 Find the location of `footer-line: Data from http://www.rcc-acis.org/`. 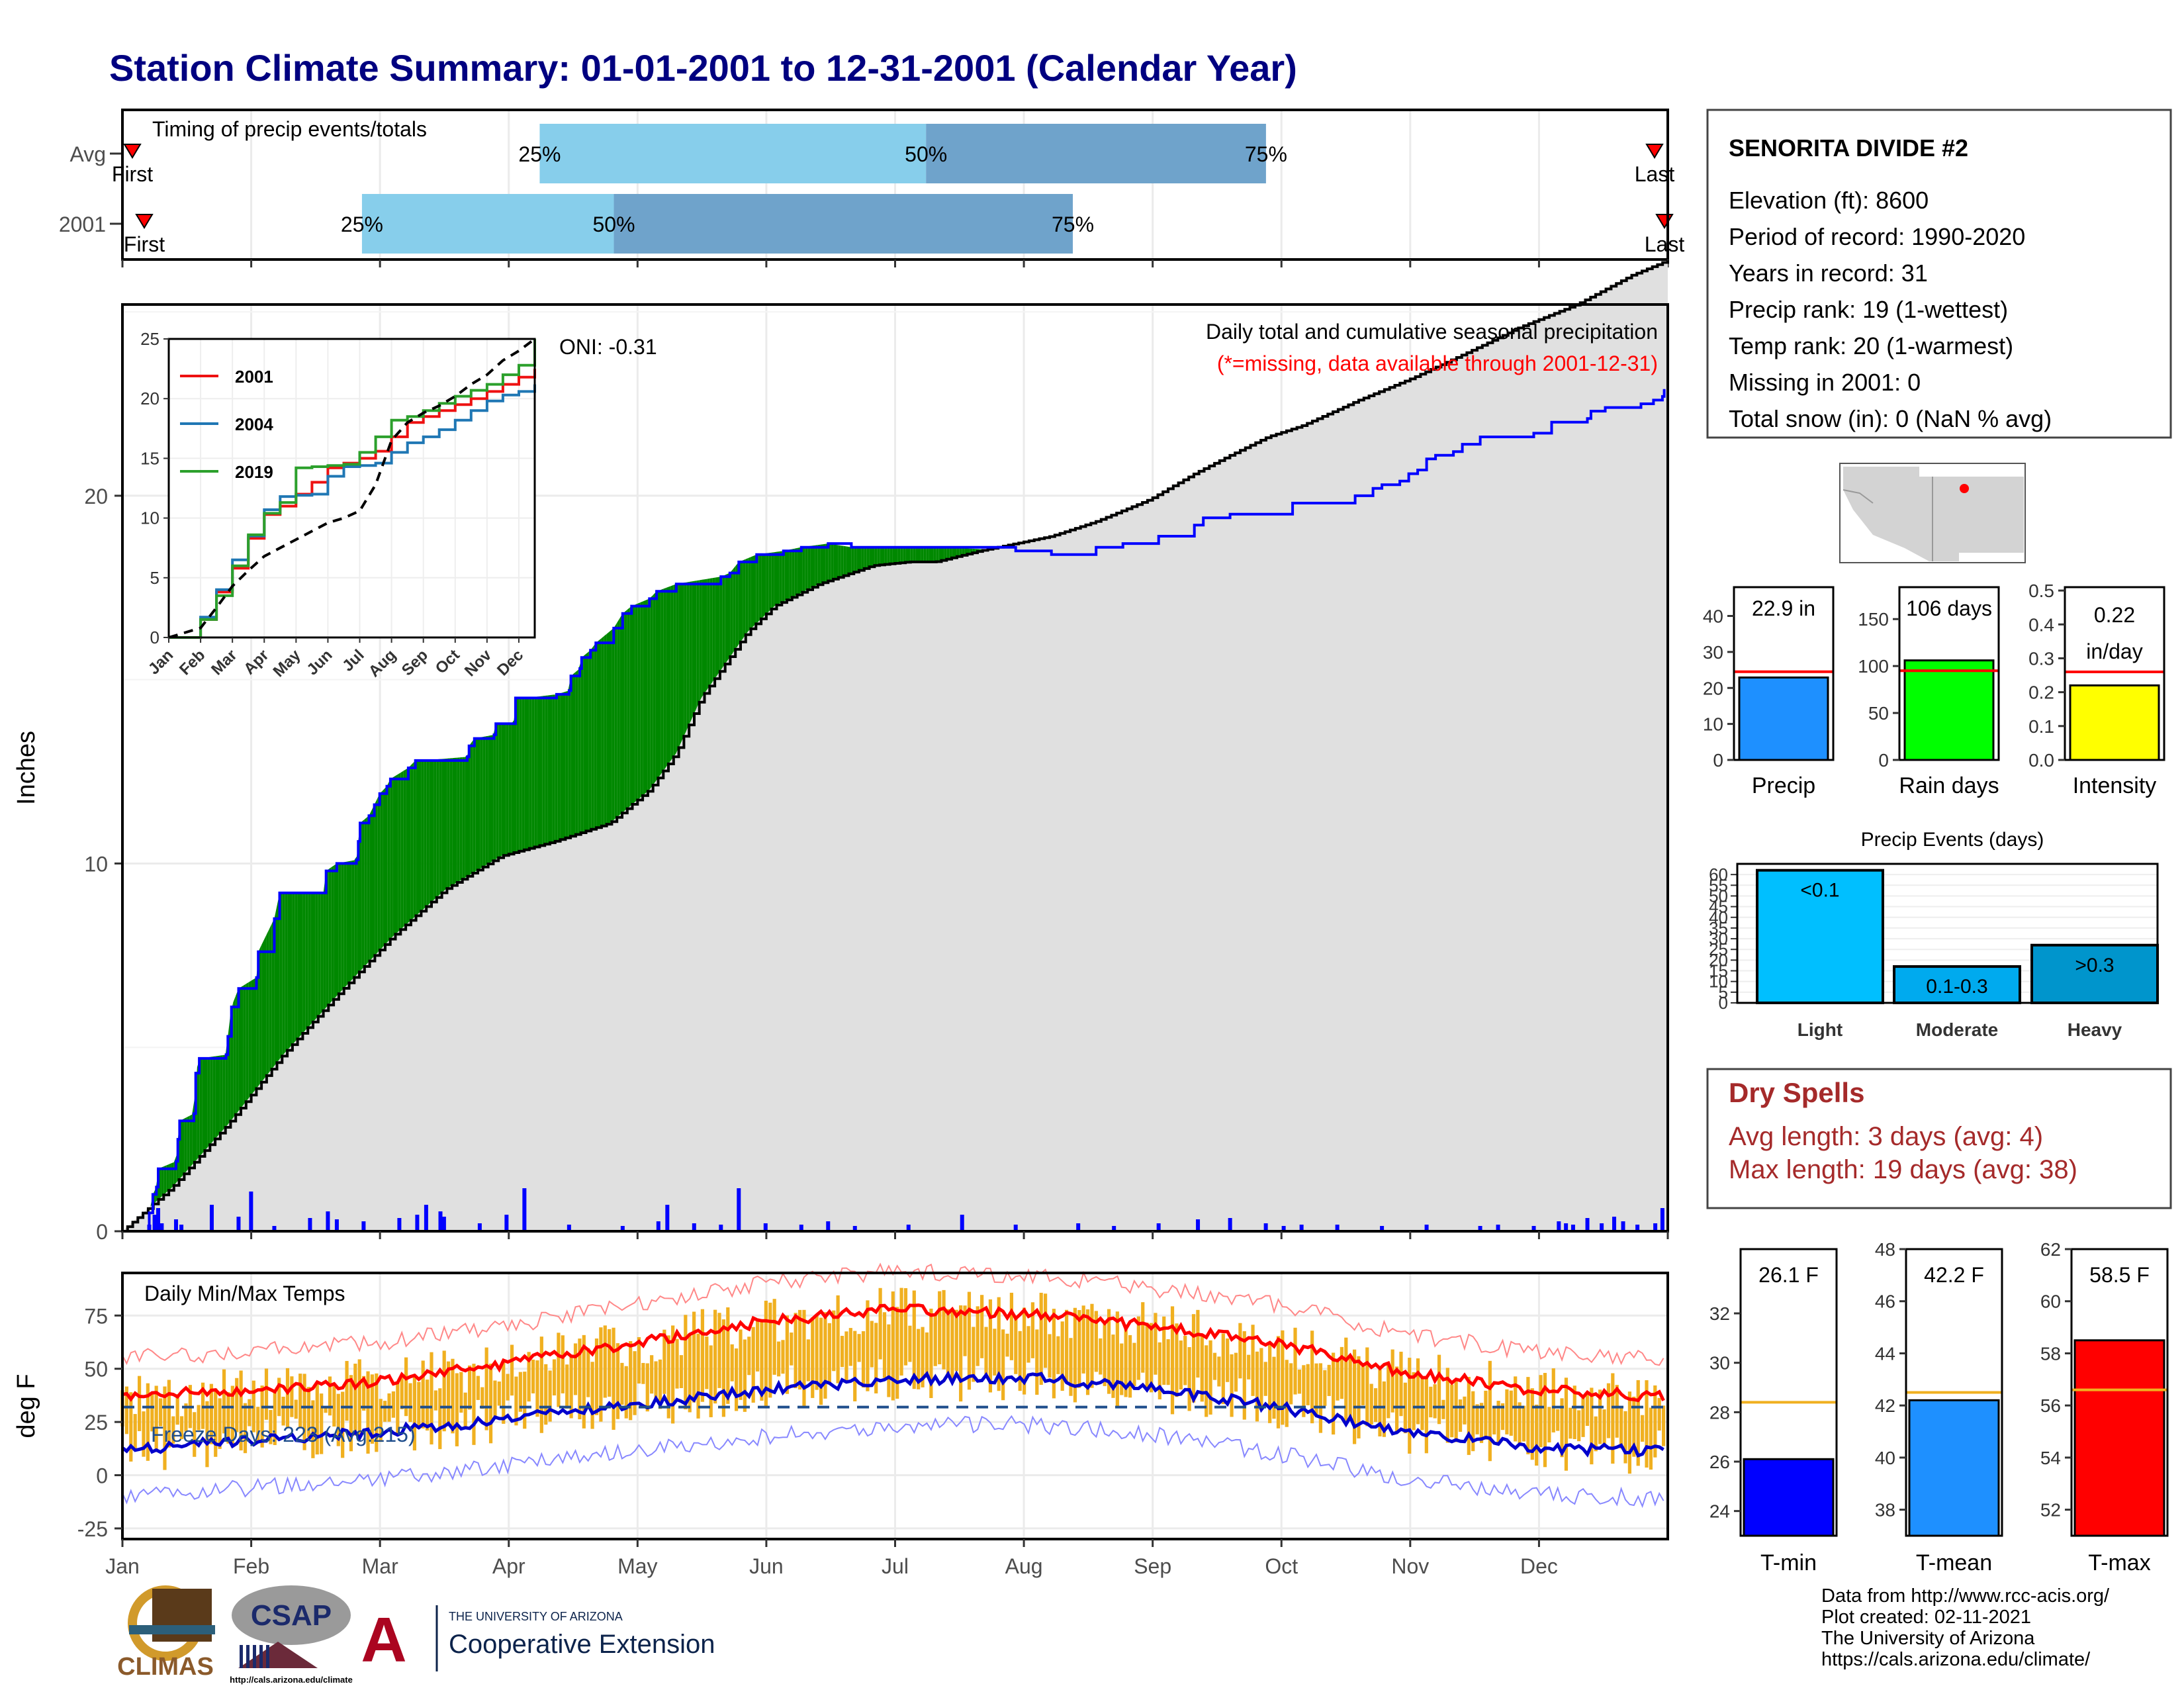

footer-line: Data from http://www.rcc-acis.org/ is located at coordinates (1965, 1596).